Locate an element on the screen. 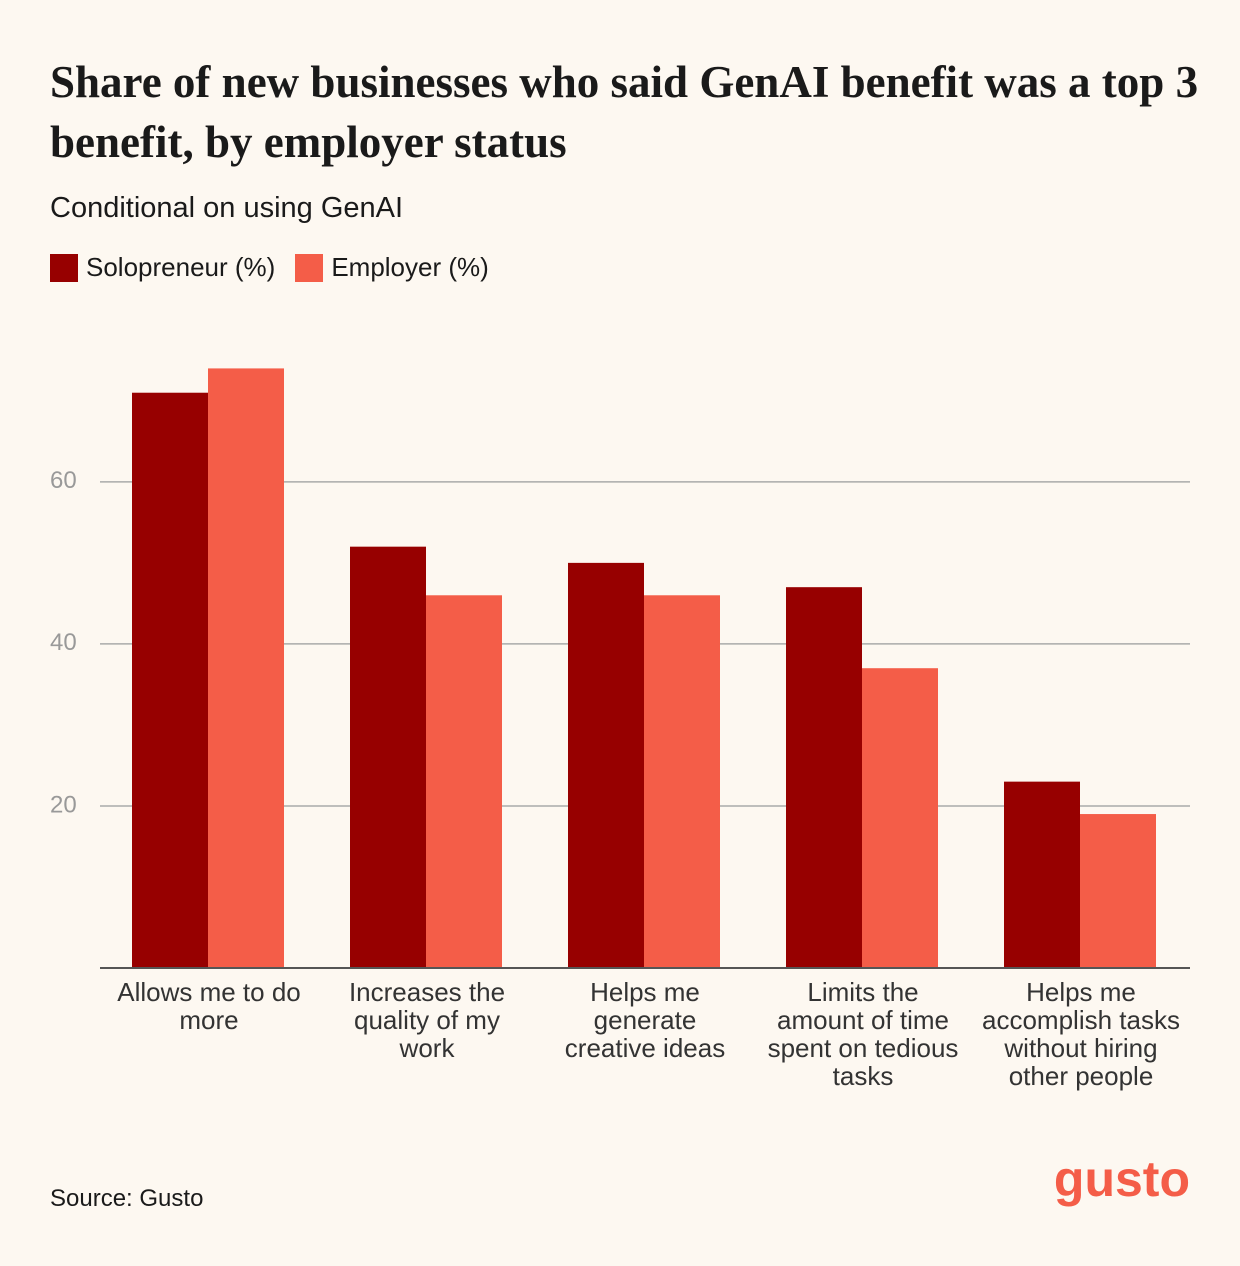 The image size is (1240, 1266). legend-label: Employer (%) is located at coordinates (410, 267).